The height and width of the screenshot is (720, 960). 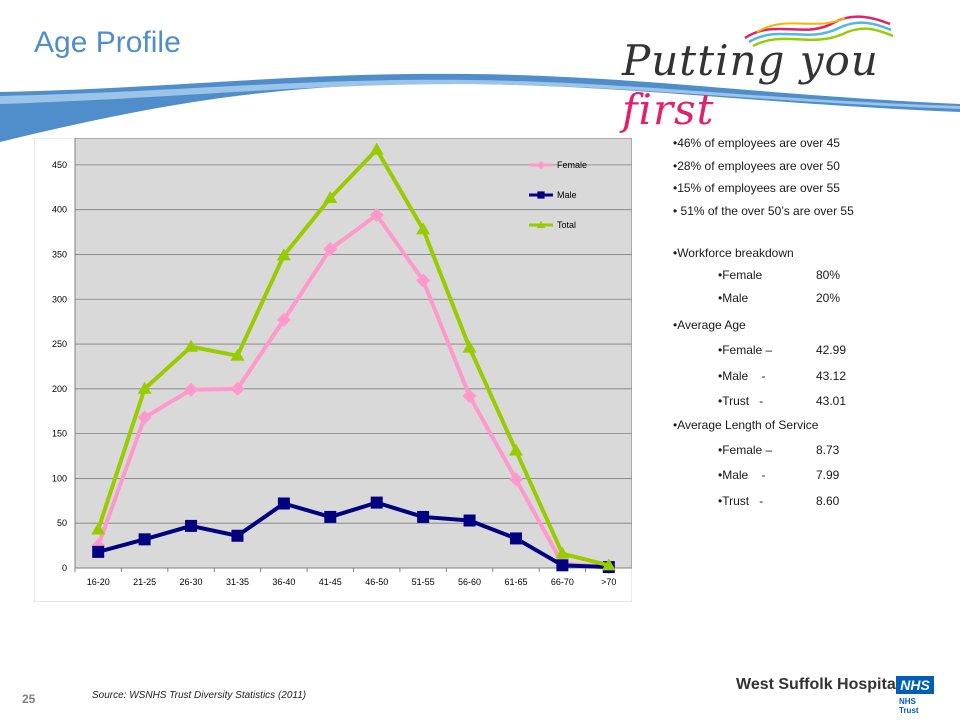 What do you see at coordinates (353, 535) in the screenshot?
I see `series-line-male` at bounding box center [353, 535].